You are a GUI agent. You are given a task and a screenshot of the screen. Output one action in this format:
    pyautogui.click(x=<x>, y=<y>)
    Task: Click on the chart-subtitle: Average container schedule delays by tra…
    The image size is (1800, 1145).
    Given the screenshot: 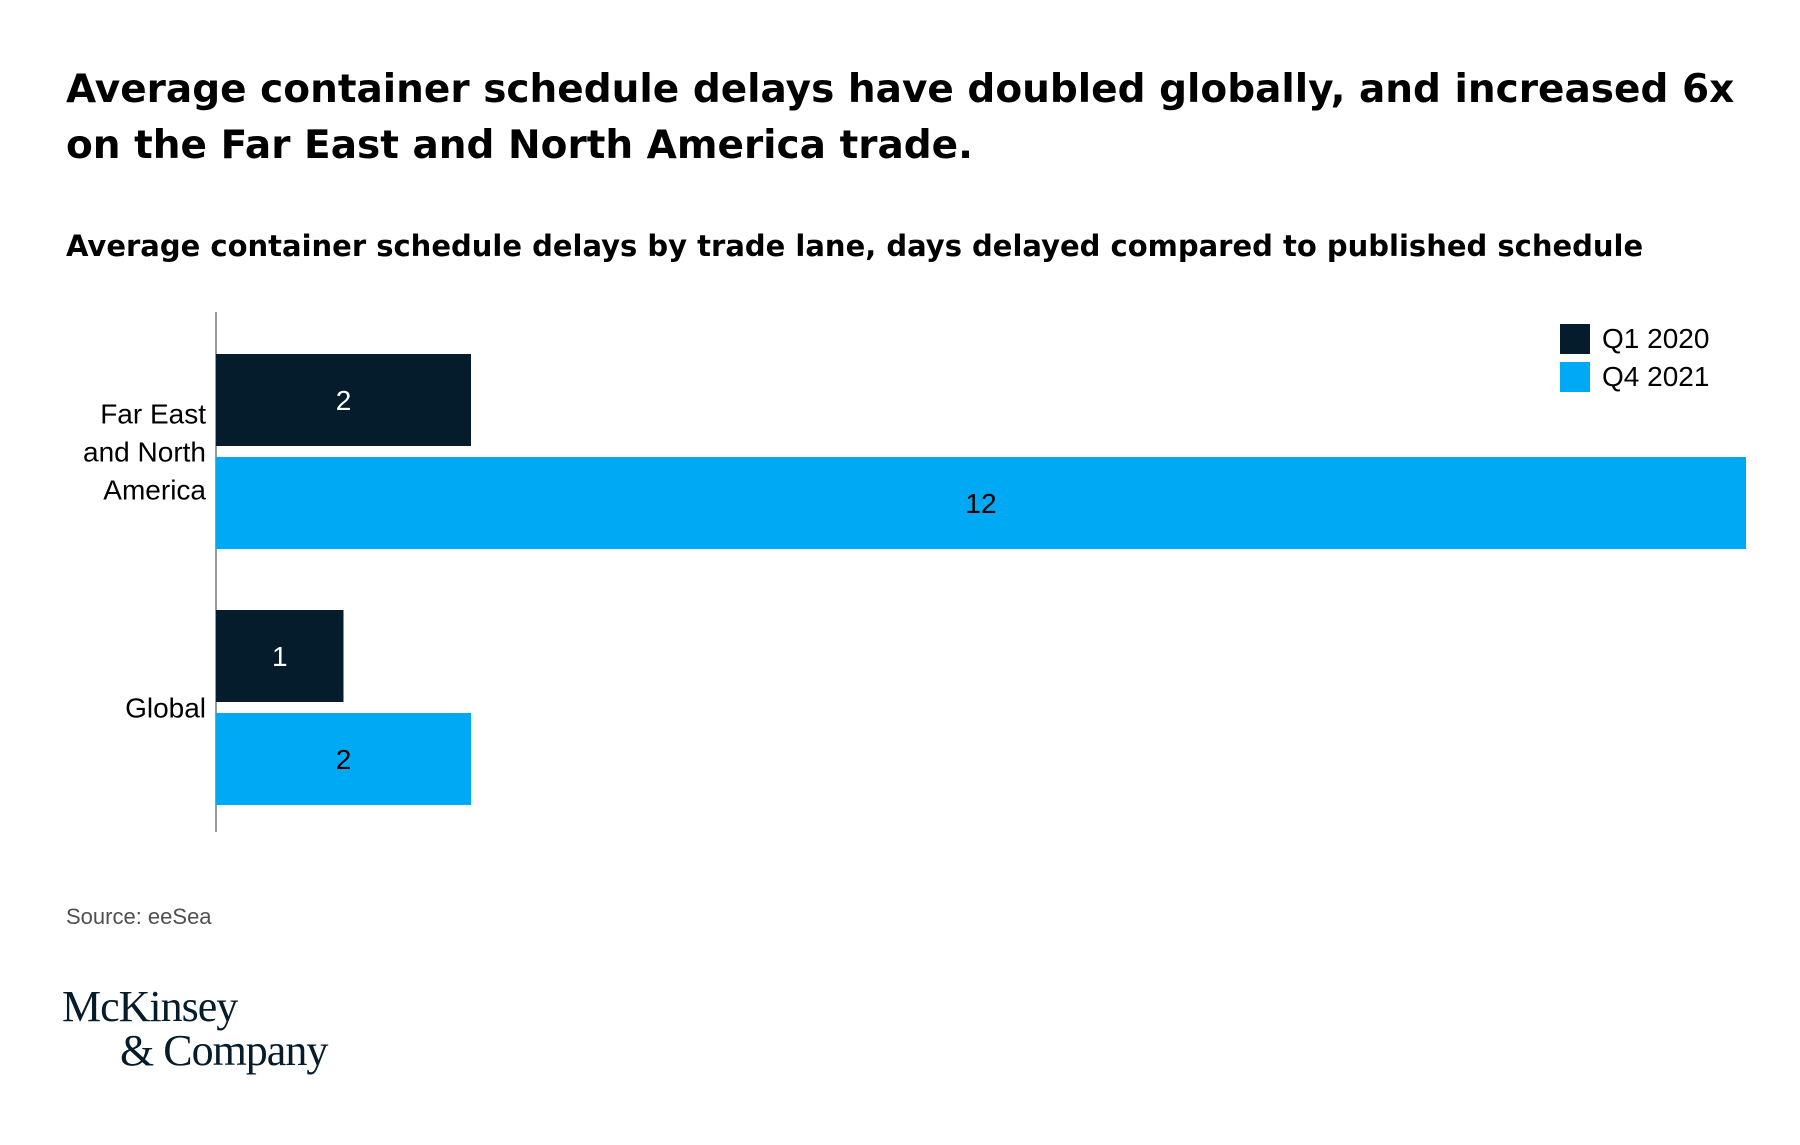 What is the action you would take?
    pyautogui.click(x=855, y=246)
    